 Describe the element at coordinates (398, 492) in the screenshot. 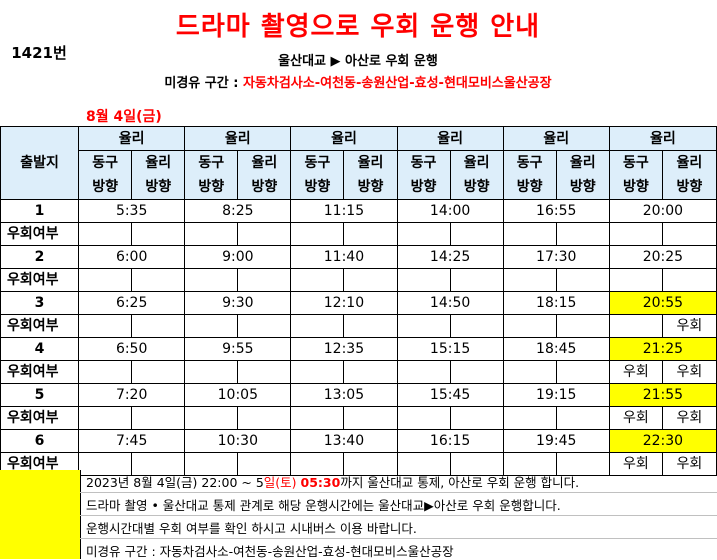

I see `notice-separator` at that location.